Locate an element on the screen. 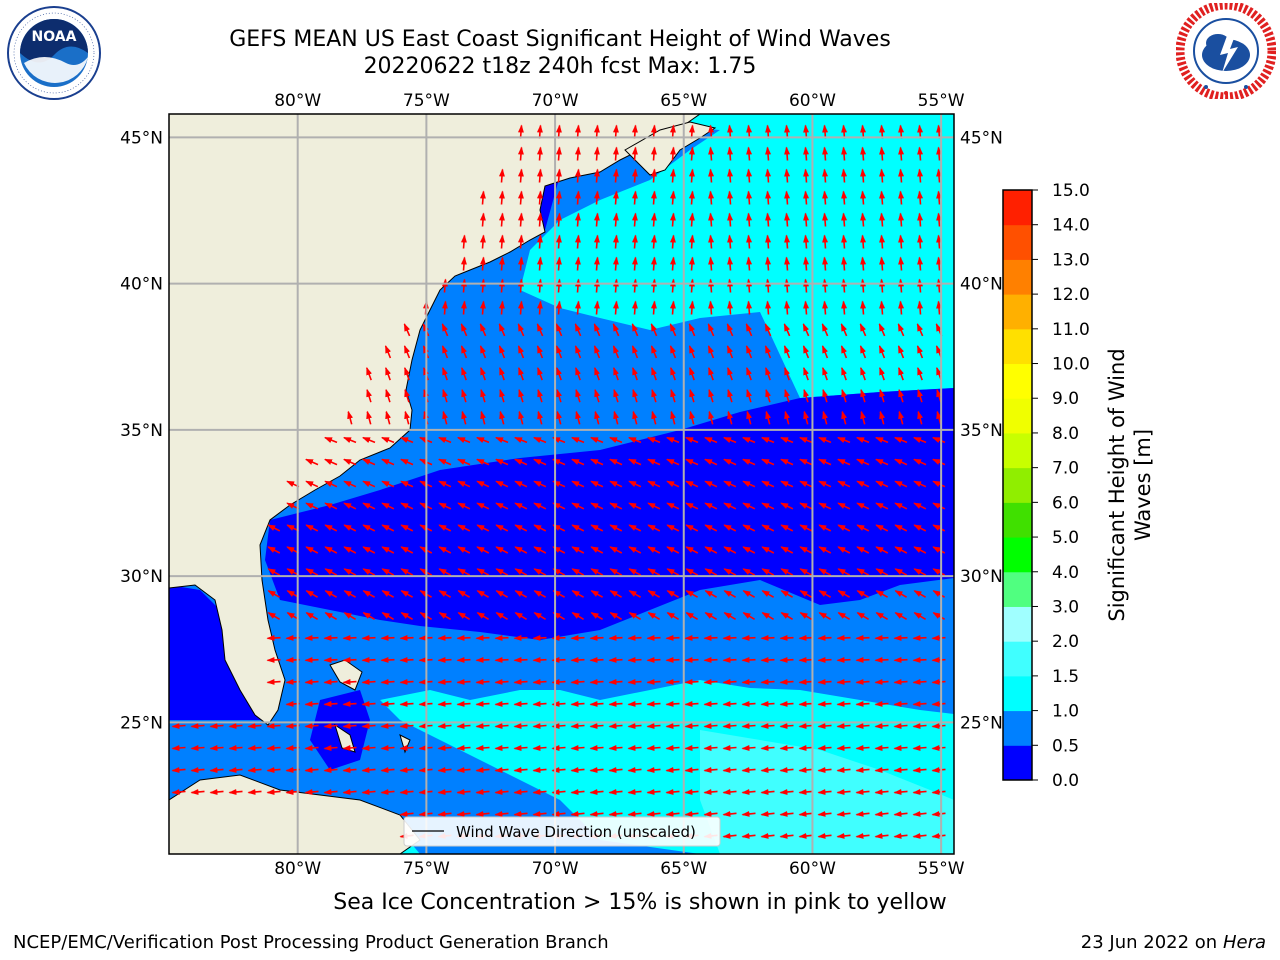 The width and height of the screenshot is (1280, 960). lon-tick-label-top: 55°W is located at coordinates (941, 101).